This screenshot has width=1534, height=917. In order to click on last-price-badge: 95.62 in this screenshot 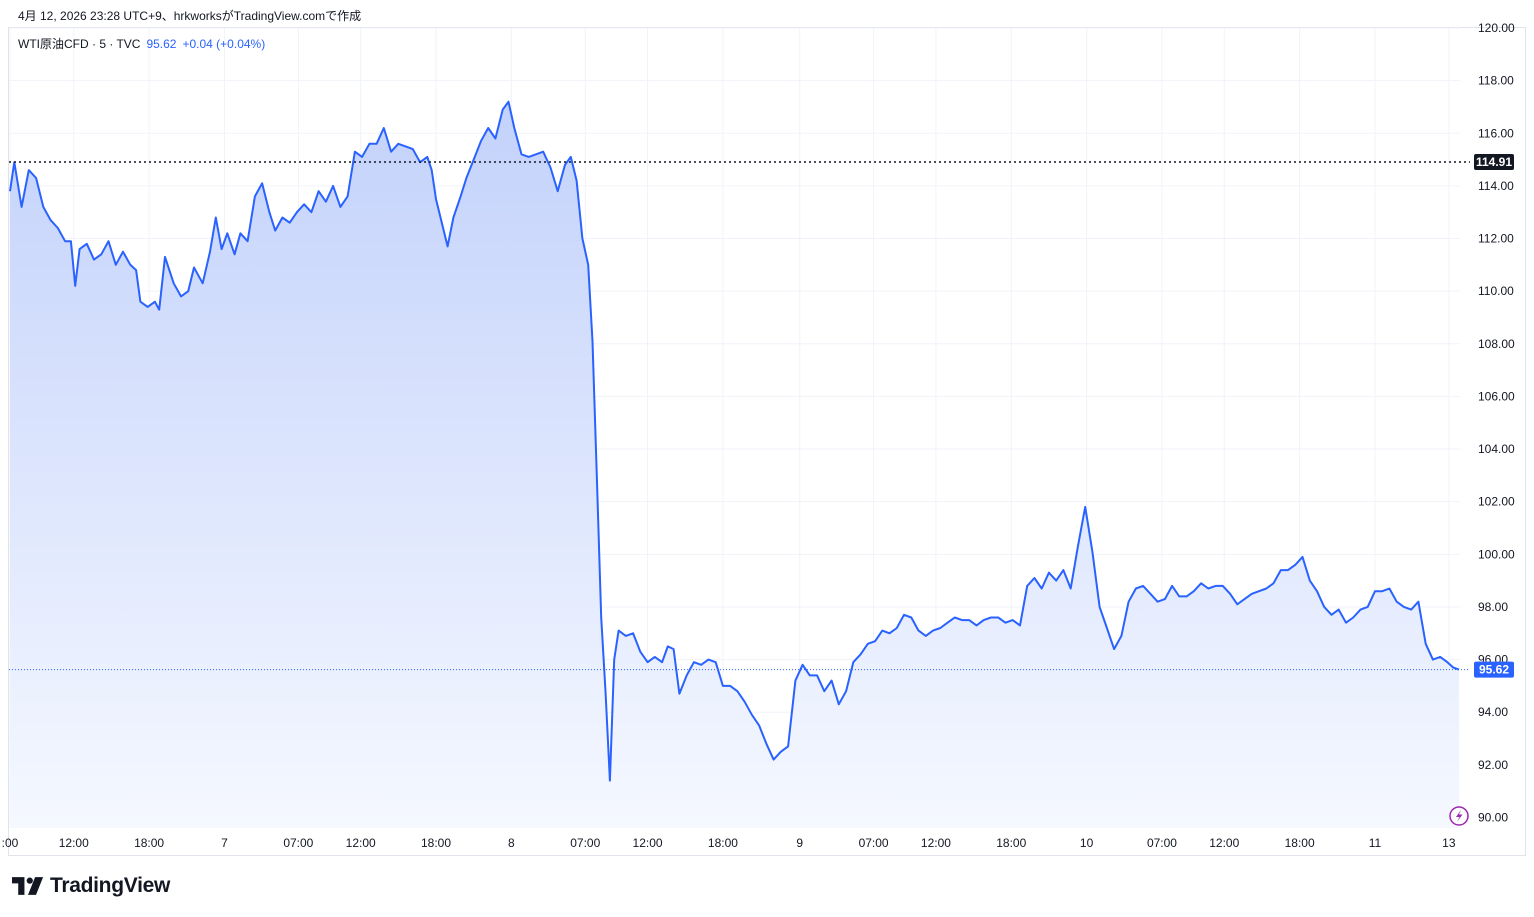, I will do `click(1494, 669)`.